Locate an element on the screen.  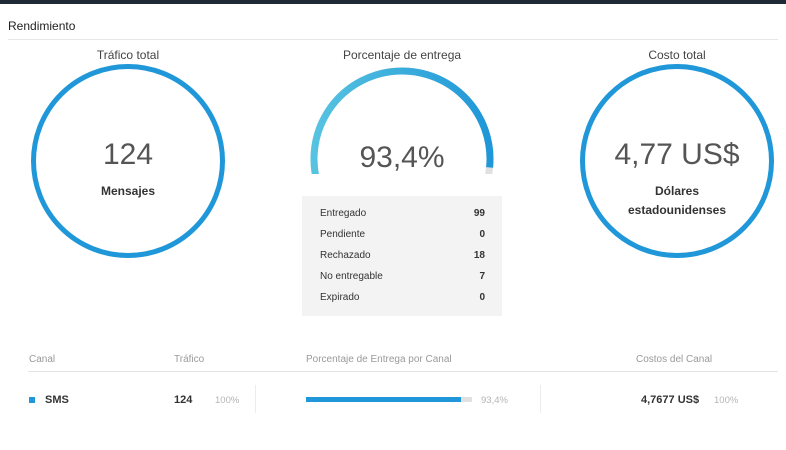
cost-caption-line1: Dólares is located at coordinates (677, 191).